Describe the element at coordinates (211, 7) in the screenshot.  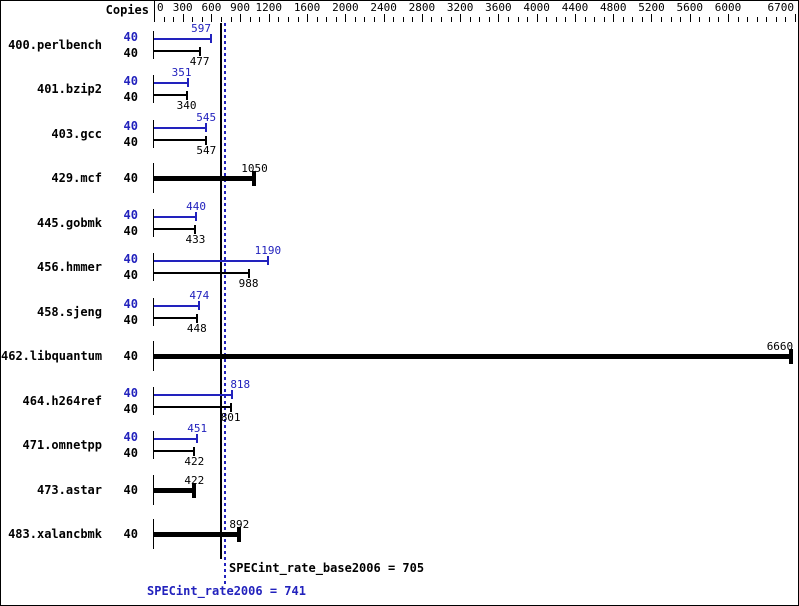
I see `axis-tick-label: 600` at that location.